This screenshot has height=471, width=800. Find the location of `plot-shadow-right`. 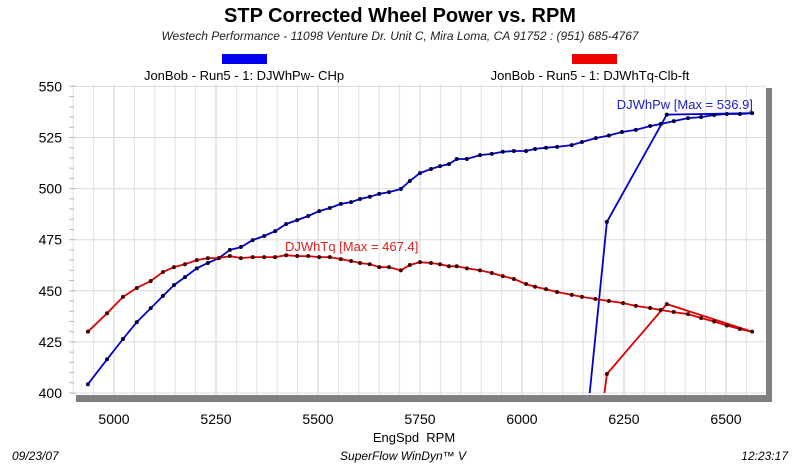

plot-shadow-right is located at coordinates (769, 244).